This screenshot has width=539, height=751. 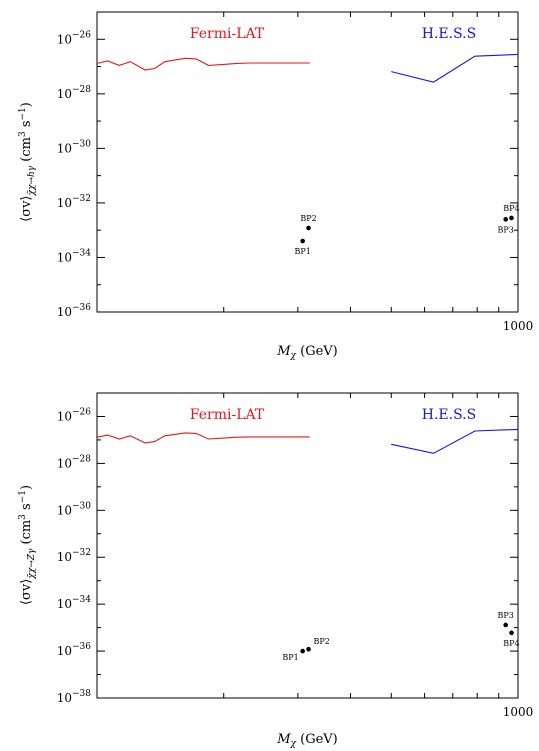 I want to click on y-axis-label: ⟨σv⟩χ̄χ→hγ (cm3 s−1), so click(x=27, y=162).